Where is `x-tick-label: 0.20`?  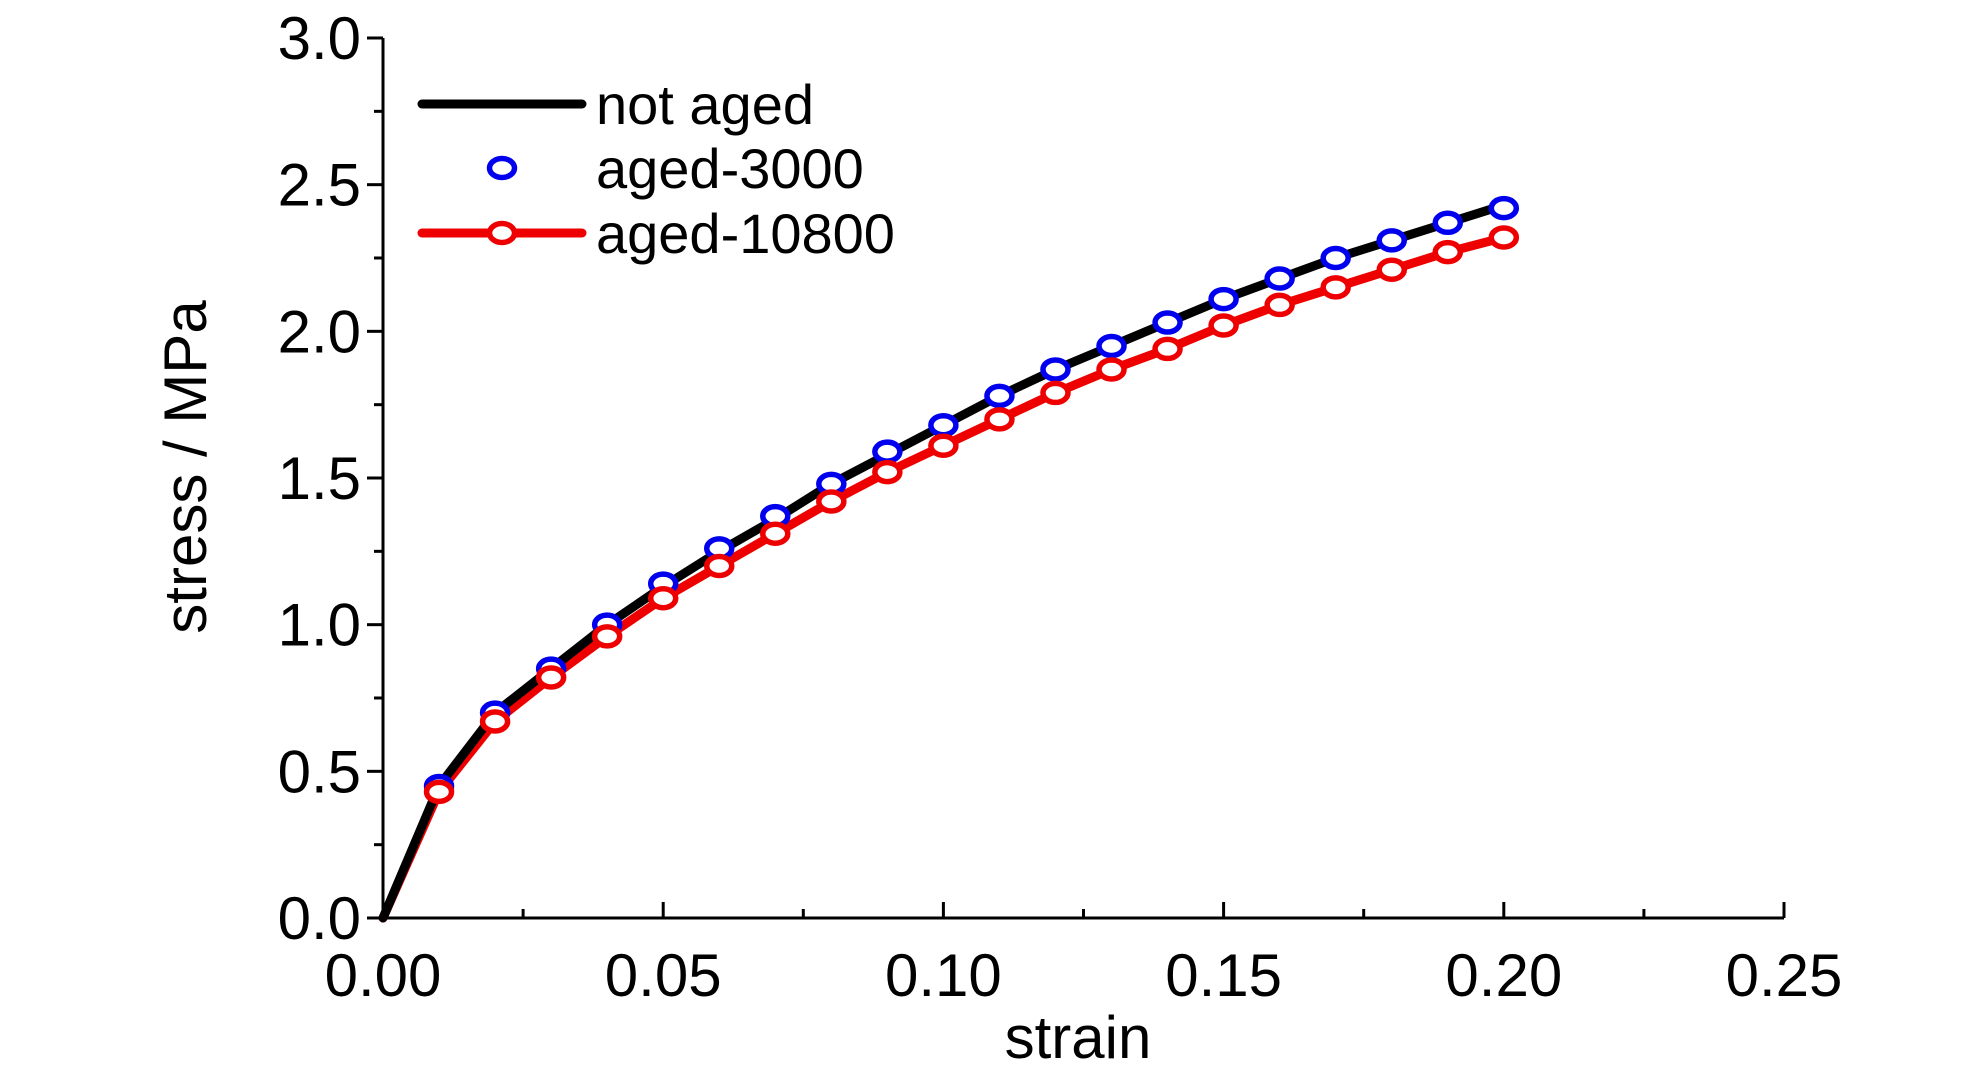 x-tick-label: 0.20 is located at coordinates (1503, 975).